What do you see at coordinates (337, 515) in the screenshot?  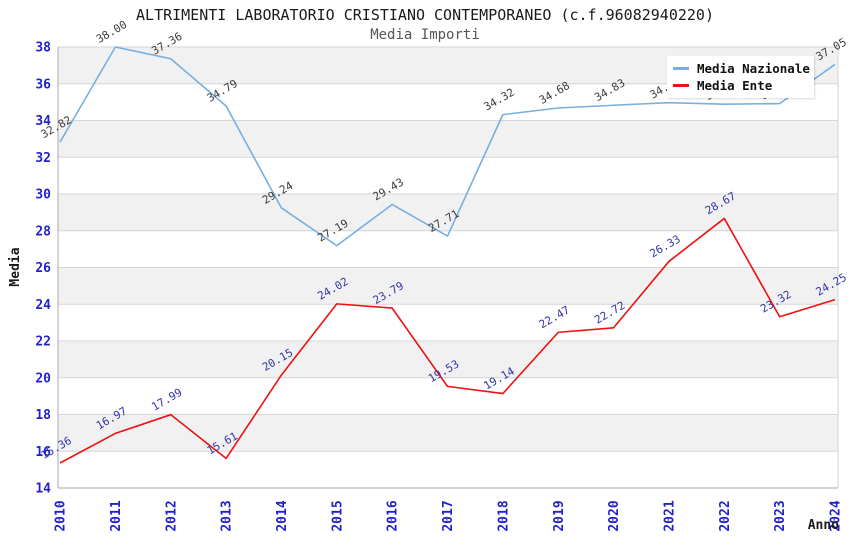 I see `x-tick-label: 2015` at bounding box center [337, 515].